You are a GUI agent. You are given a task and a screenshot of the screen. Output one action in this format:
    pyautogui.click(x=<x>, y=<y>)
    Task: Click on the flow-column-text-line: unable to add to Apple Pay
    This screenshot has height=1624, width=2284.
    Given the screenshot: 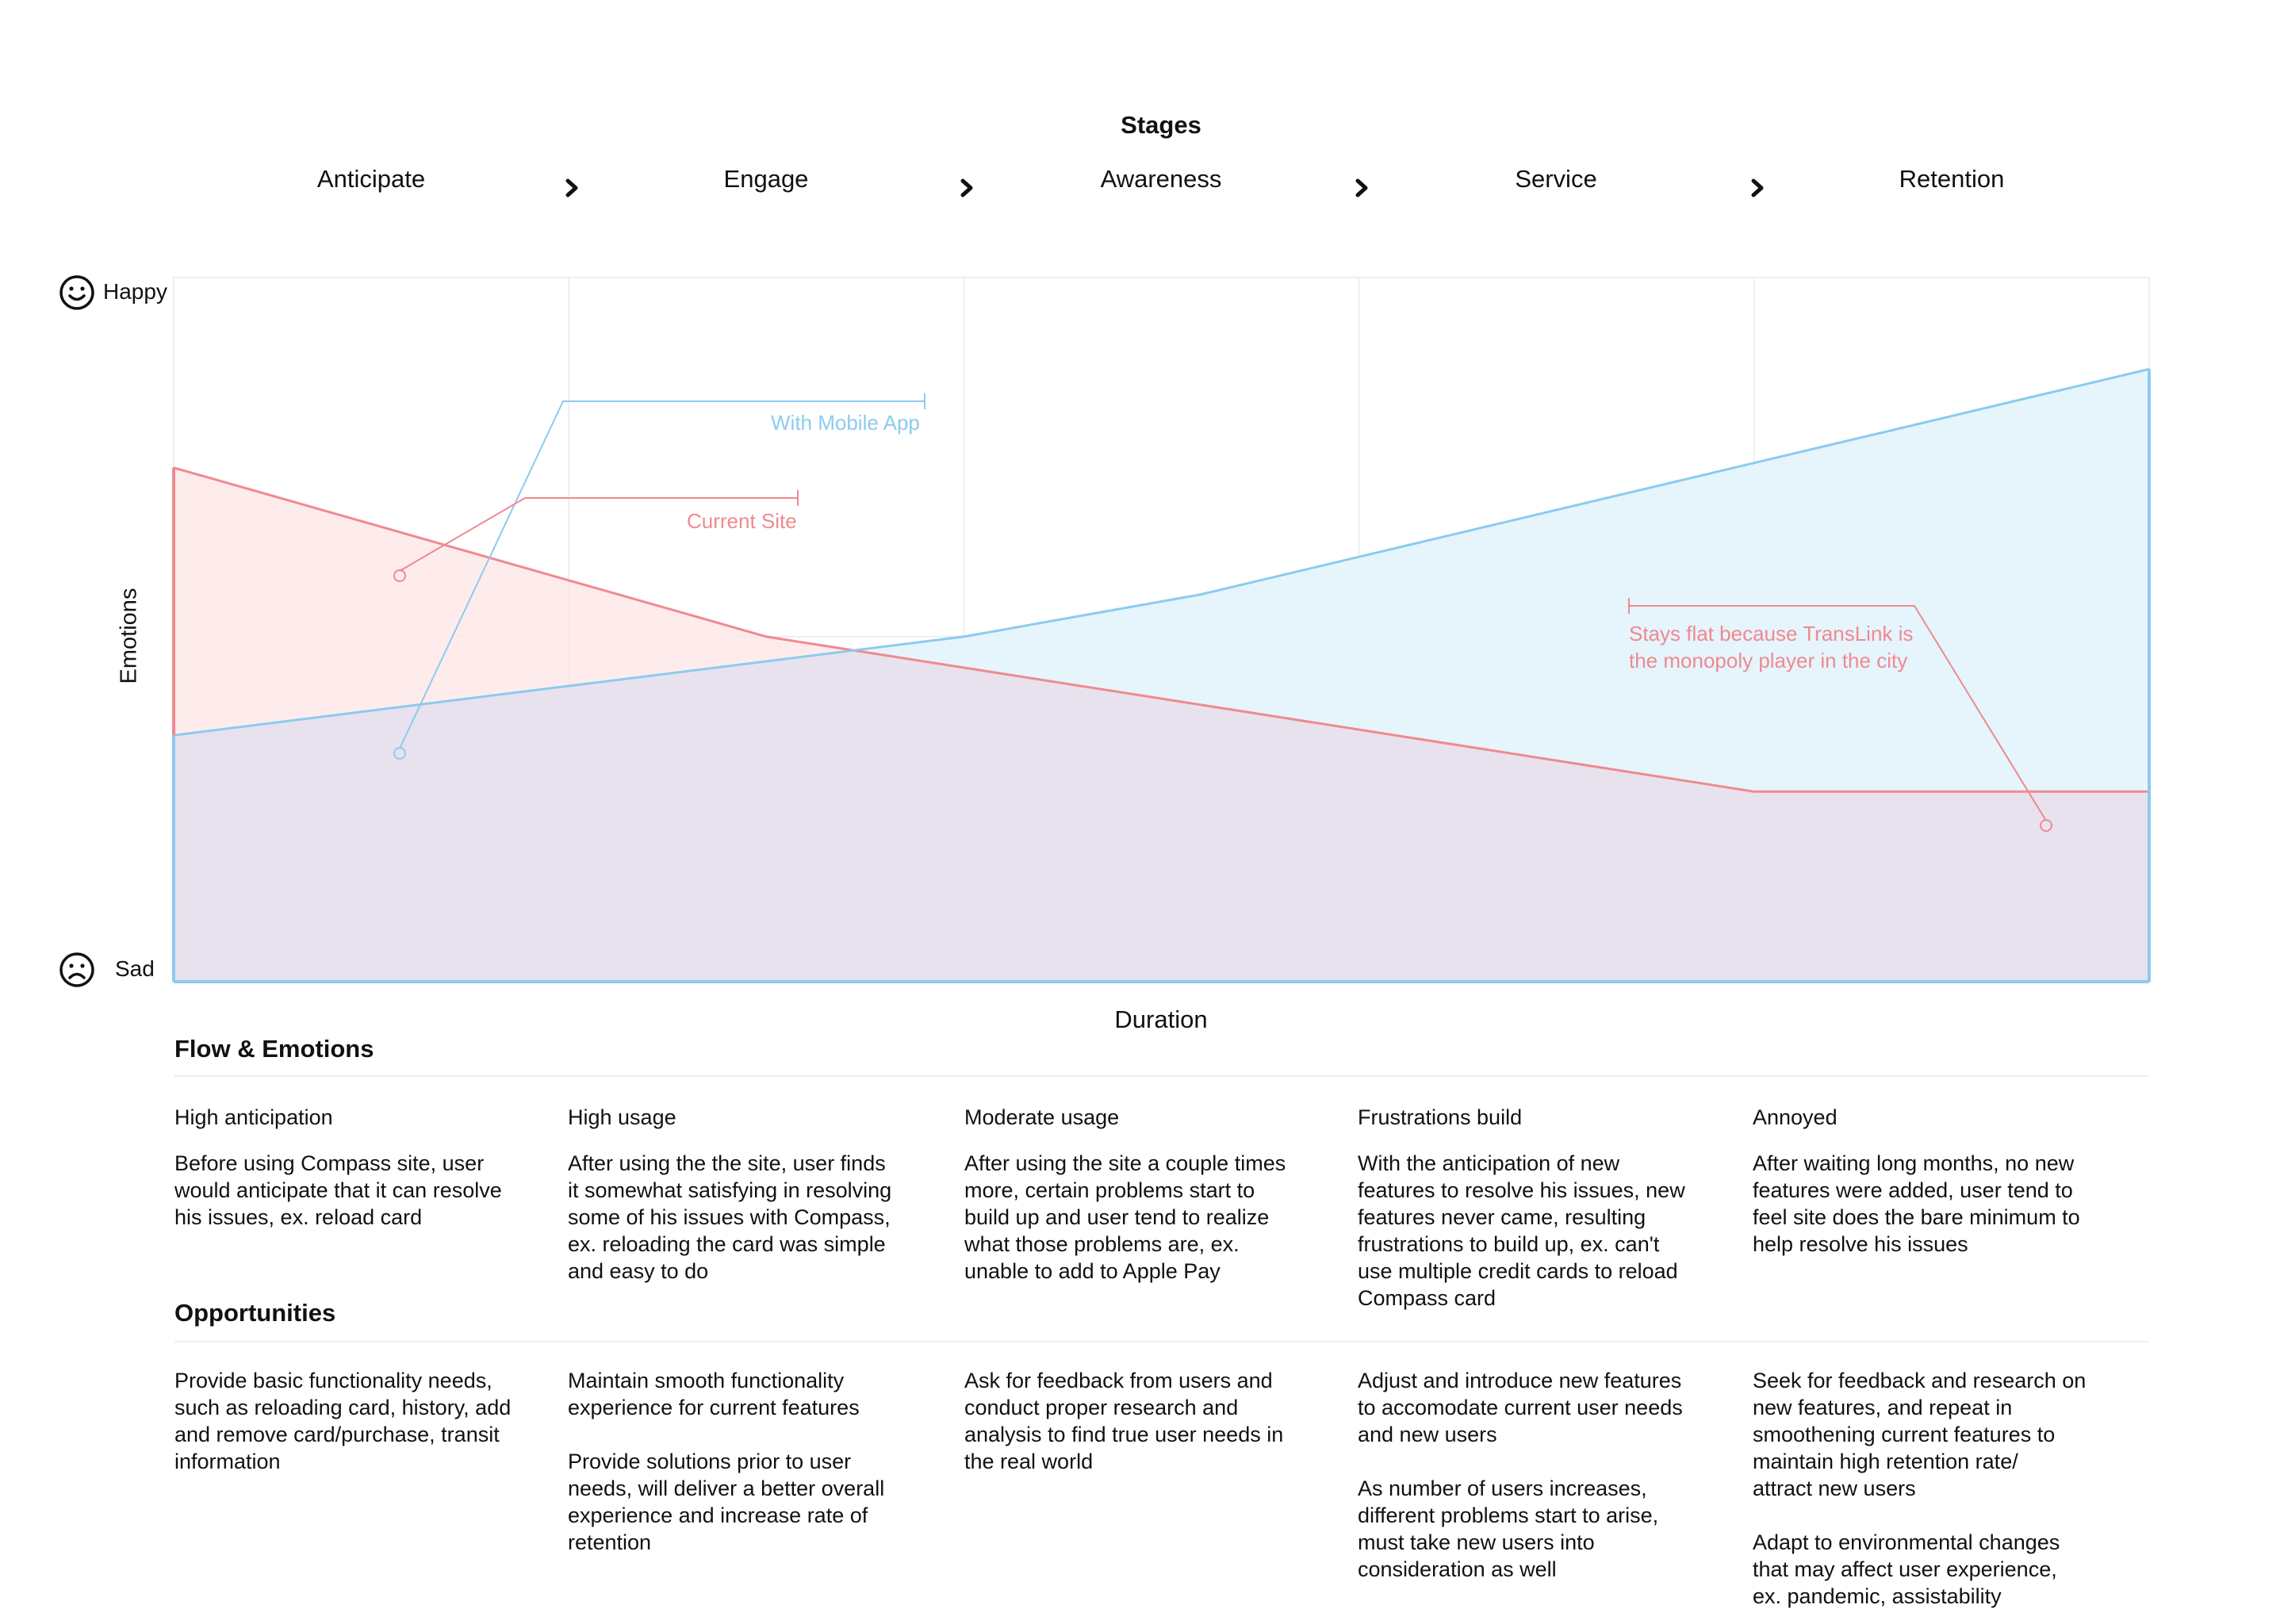 What is the action you would take?
    pyautogui.click(x=1092, y=1271)
    